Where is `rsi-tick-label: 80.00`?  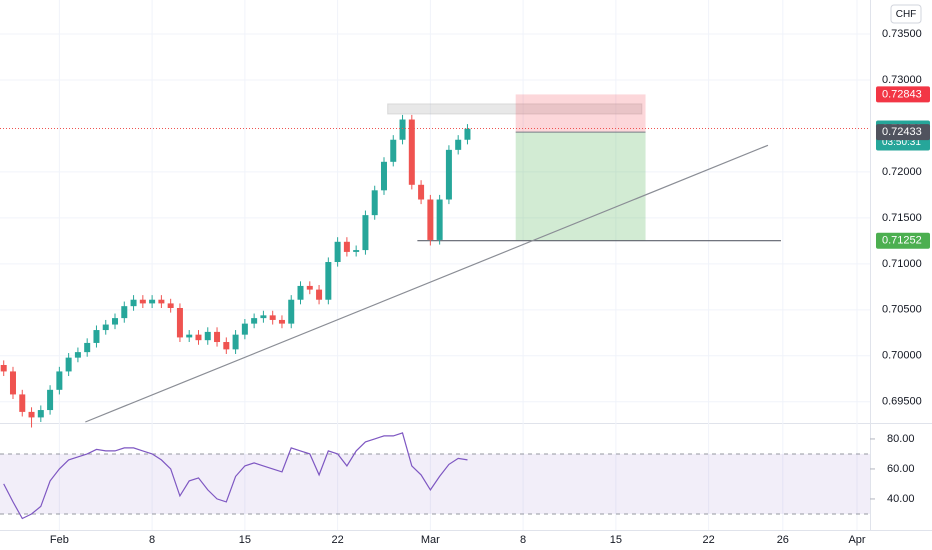 rsi-tick-label: 80.00 is located at coordinates (901, 439).